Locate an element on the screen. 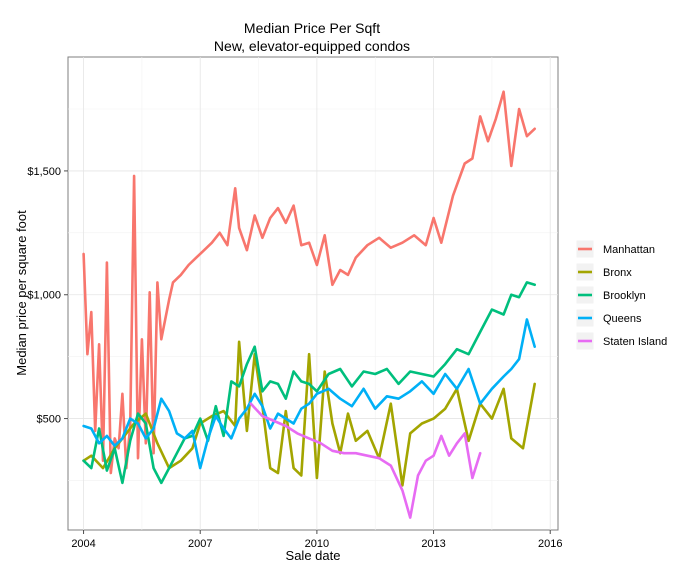 This screenshot has height=575, width=700. legend-label-brooklyn: Brooklyn is located at coordinates (624, 296).